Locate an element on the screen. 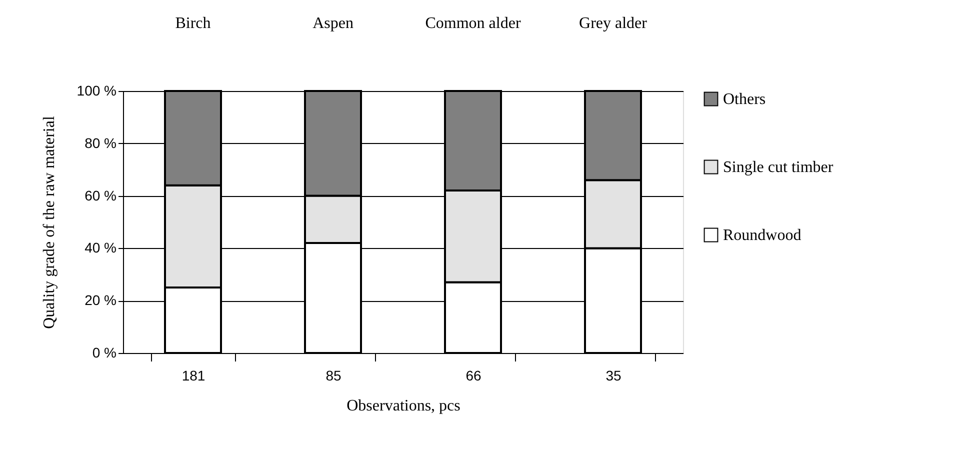  y-tick-label: 80 % is located at coordinates (100, 142).